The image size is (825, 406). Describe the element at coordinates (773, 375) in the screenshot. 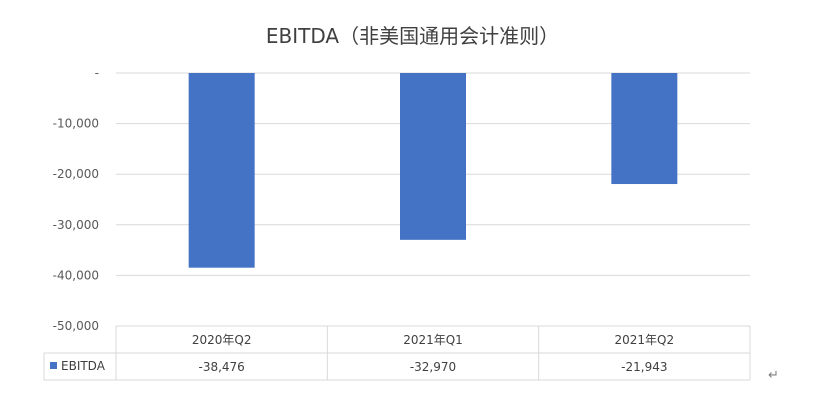

I see `paragraph-mark: ↵` at that location.